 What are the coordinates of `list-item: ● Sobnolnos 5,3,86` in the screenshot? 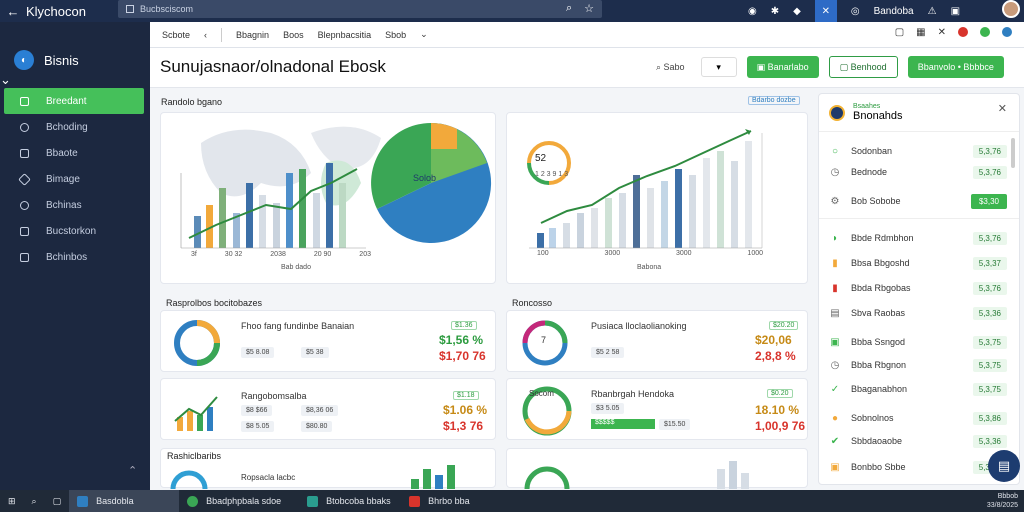 It's located at (919, 418).